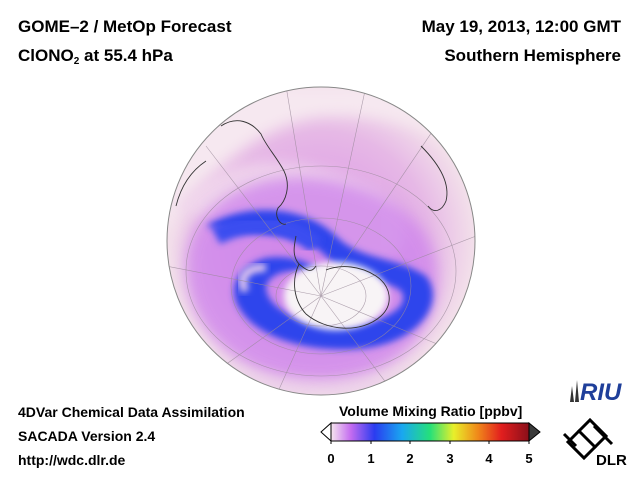  Describe the element at coordinates (46, 55) in the screenshot. I see `species-name: ClONO` at that location.